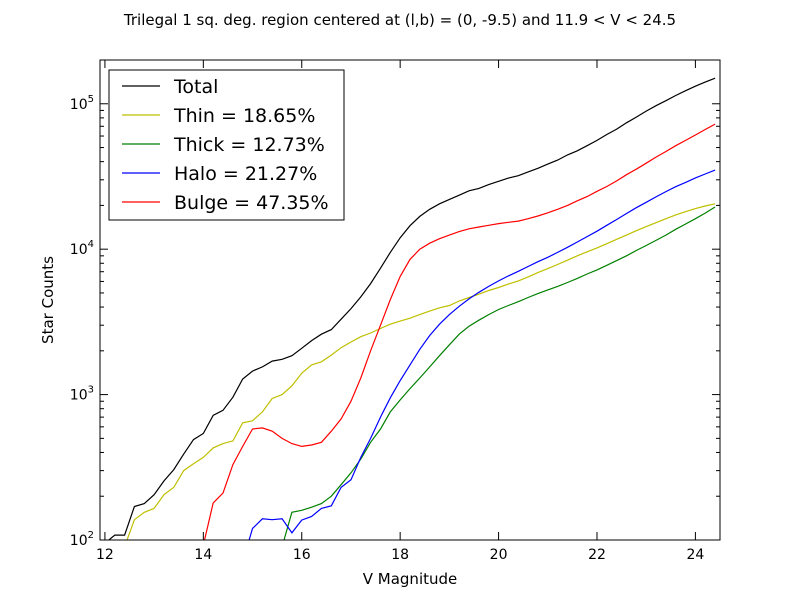 This screenshot has height=600, width=800. Describe the element at coordinates (597, 555) in the screenshot. I see `x-tick-label: 22` at that location.